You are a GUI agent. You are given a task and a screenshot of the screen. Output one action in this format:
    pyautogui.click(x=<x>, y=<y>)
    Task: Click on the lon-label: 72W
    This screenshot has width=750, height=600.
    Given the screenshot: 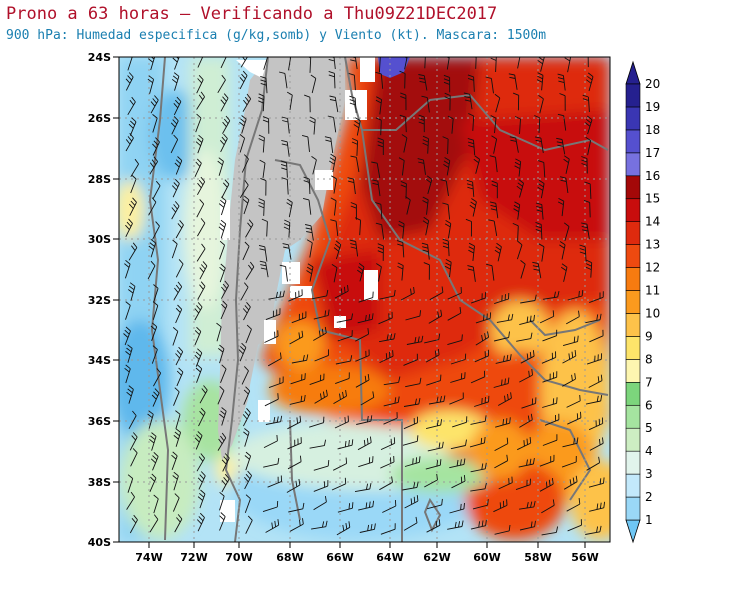 What is the action you would take?
    pyautogui.click(x=193, y=557)
    